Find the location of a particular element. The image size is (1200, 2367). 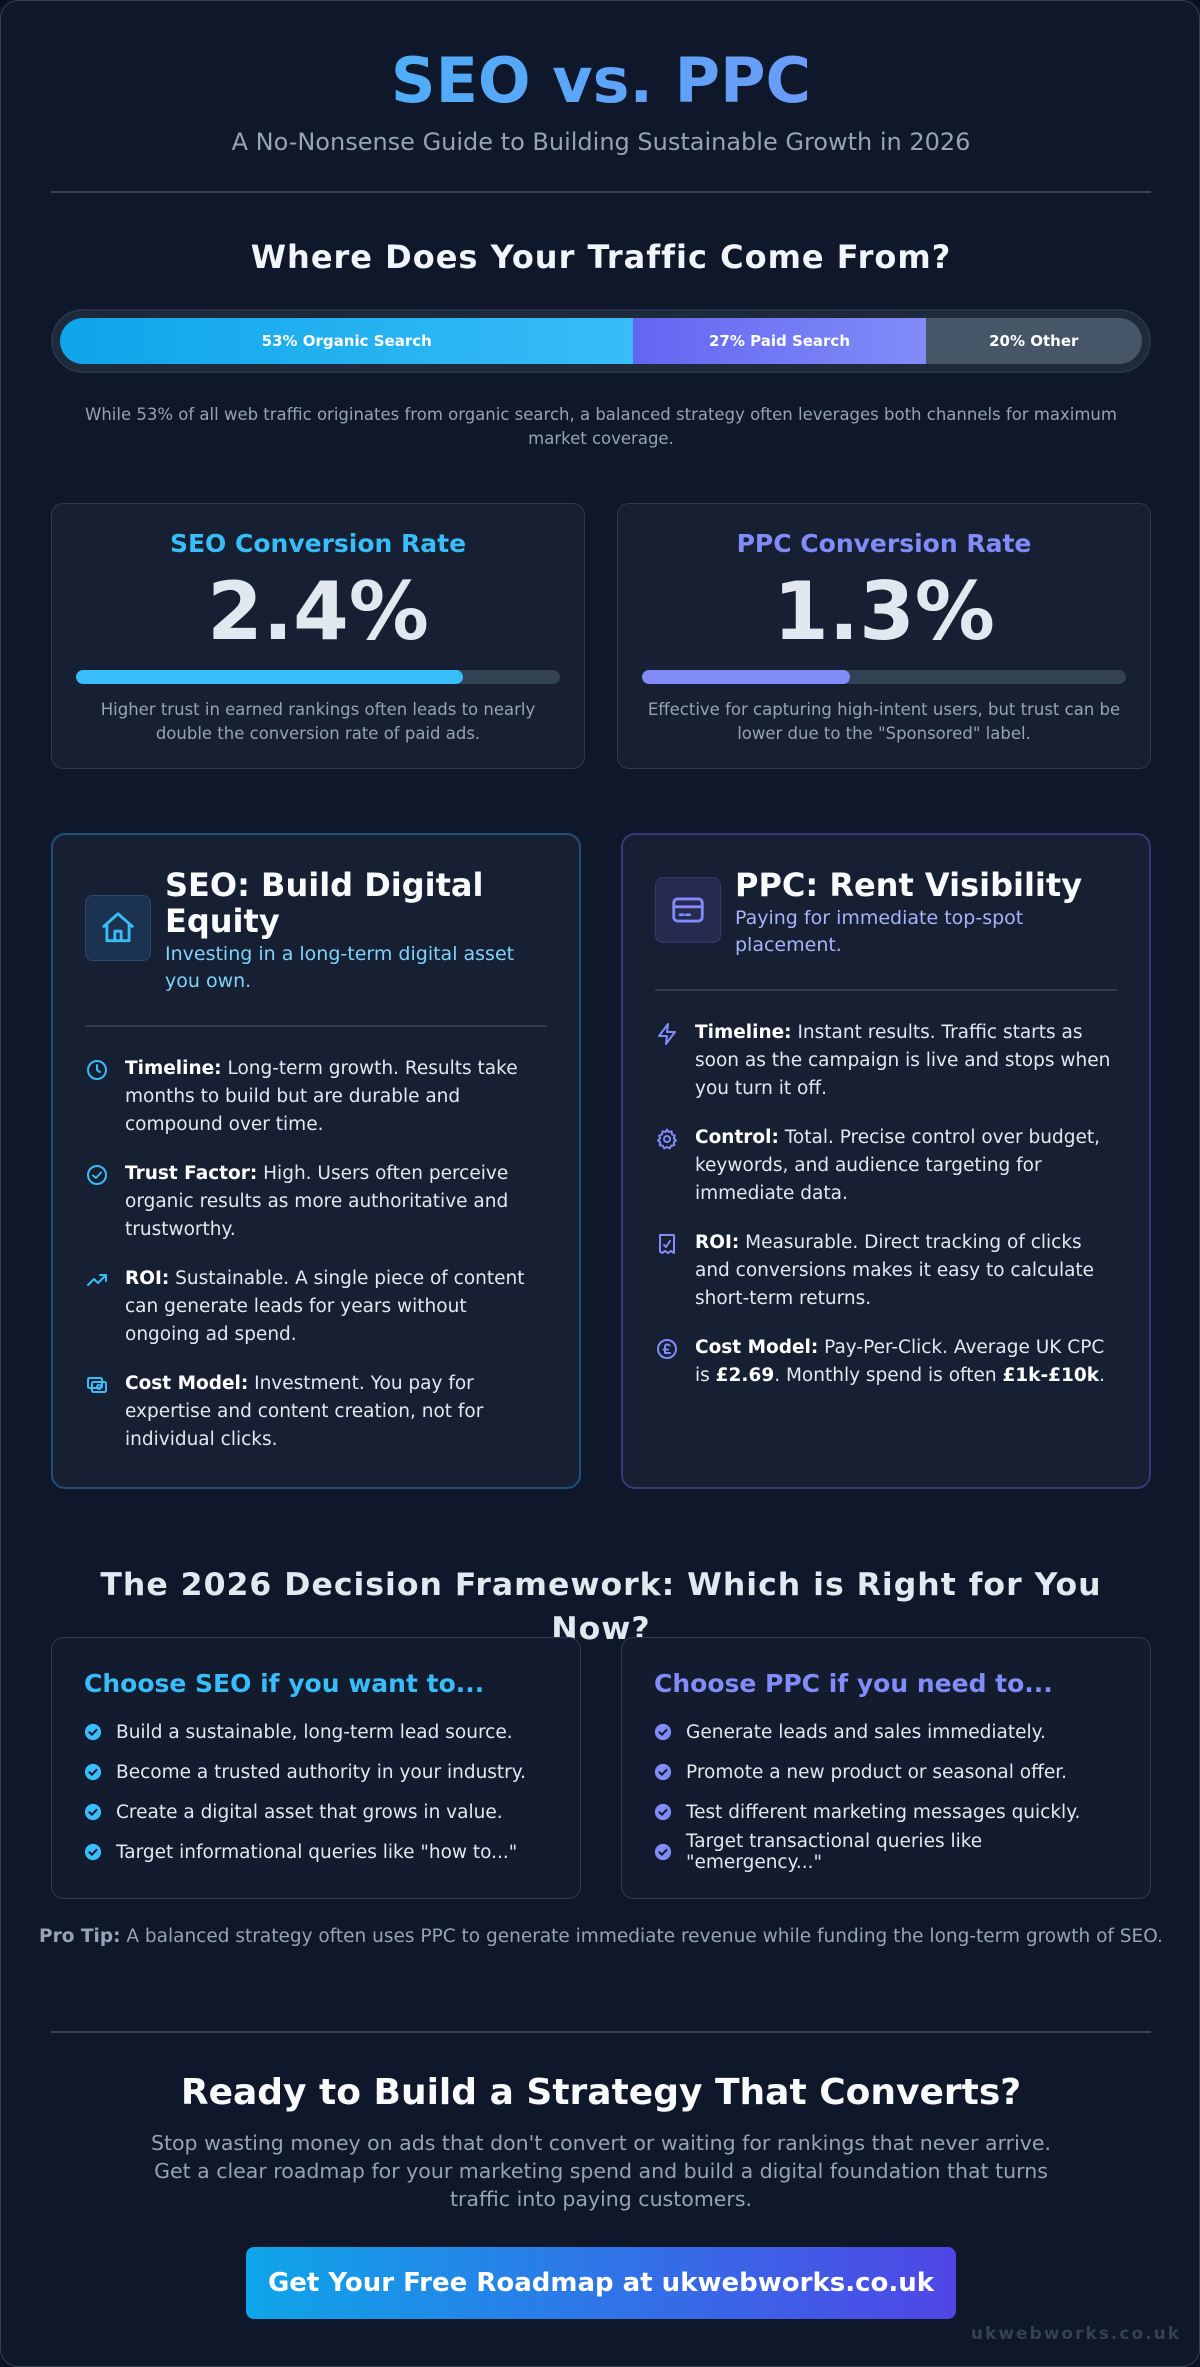

ppc-card-subtitle: Paying for immediate top-spot placement. is located at coordinates (879, 931).